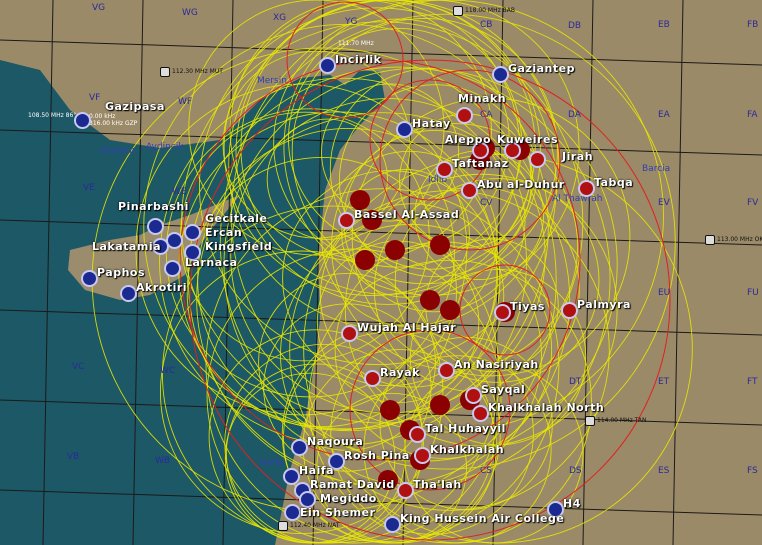  Describe the element at coordinates (211, 262) in the screenshot. I see `airfield-label: Larnaca` at that location.